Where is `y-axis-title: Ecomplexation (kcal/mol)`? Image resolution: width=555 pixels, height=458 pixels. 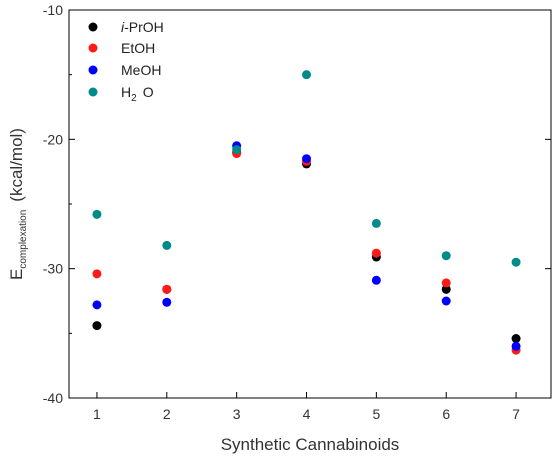 y-axis-title: Ecomplexation (kcal/mol) is located at coordinates (18, 204).